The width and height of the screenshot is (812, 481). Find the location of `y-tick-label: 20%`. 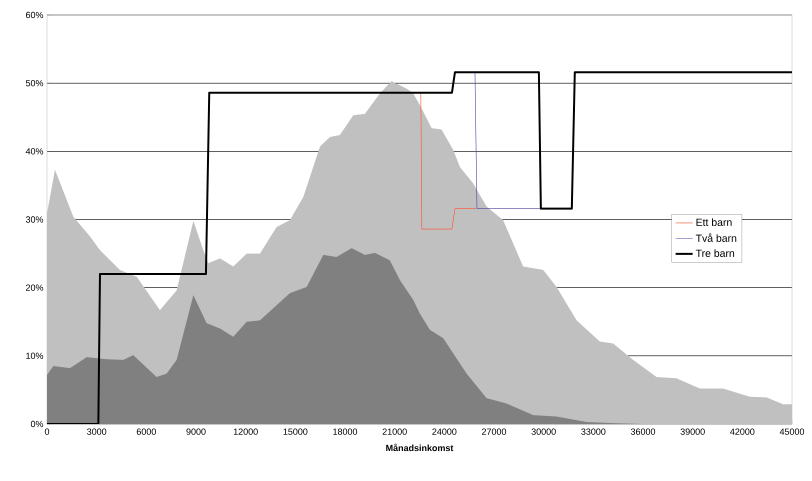

y-tick-label: 20% is located at coordinates (35, 287).